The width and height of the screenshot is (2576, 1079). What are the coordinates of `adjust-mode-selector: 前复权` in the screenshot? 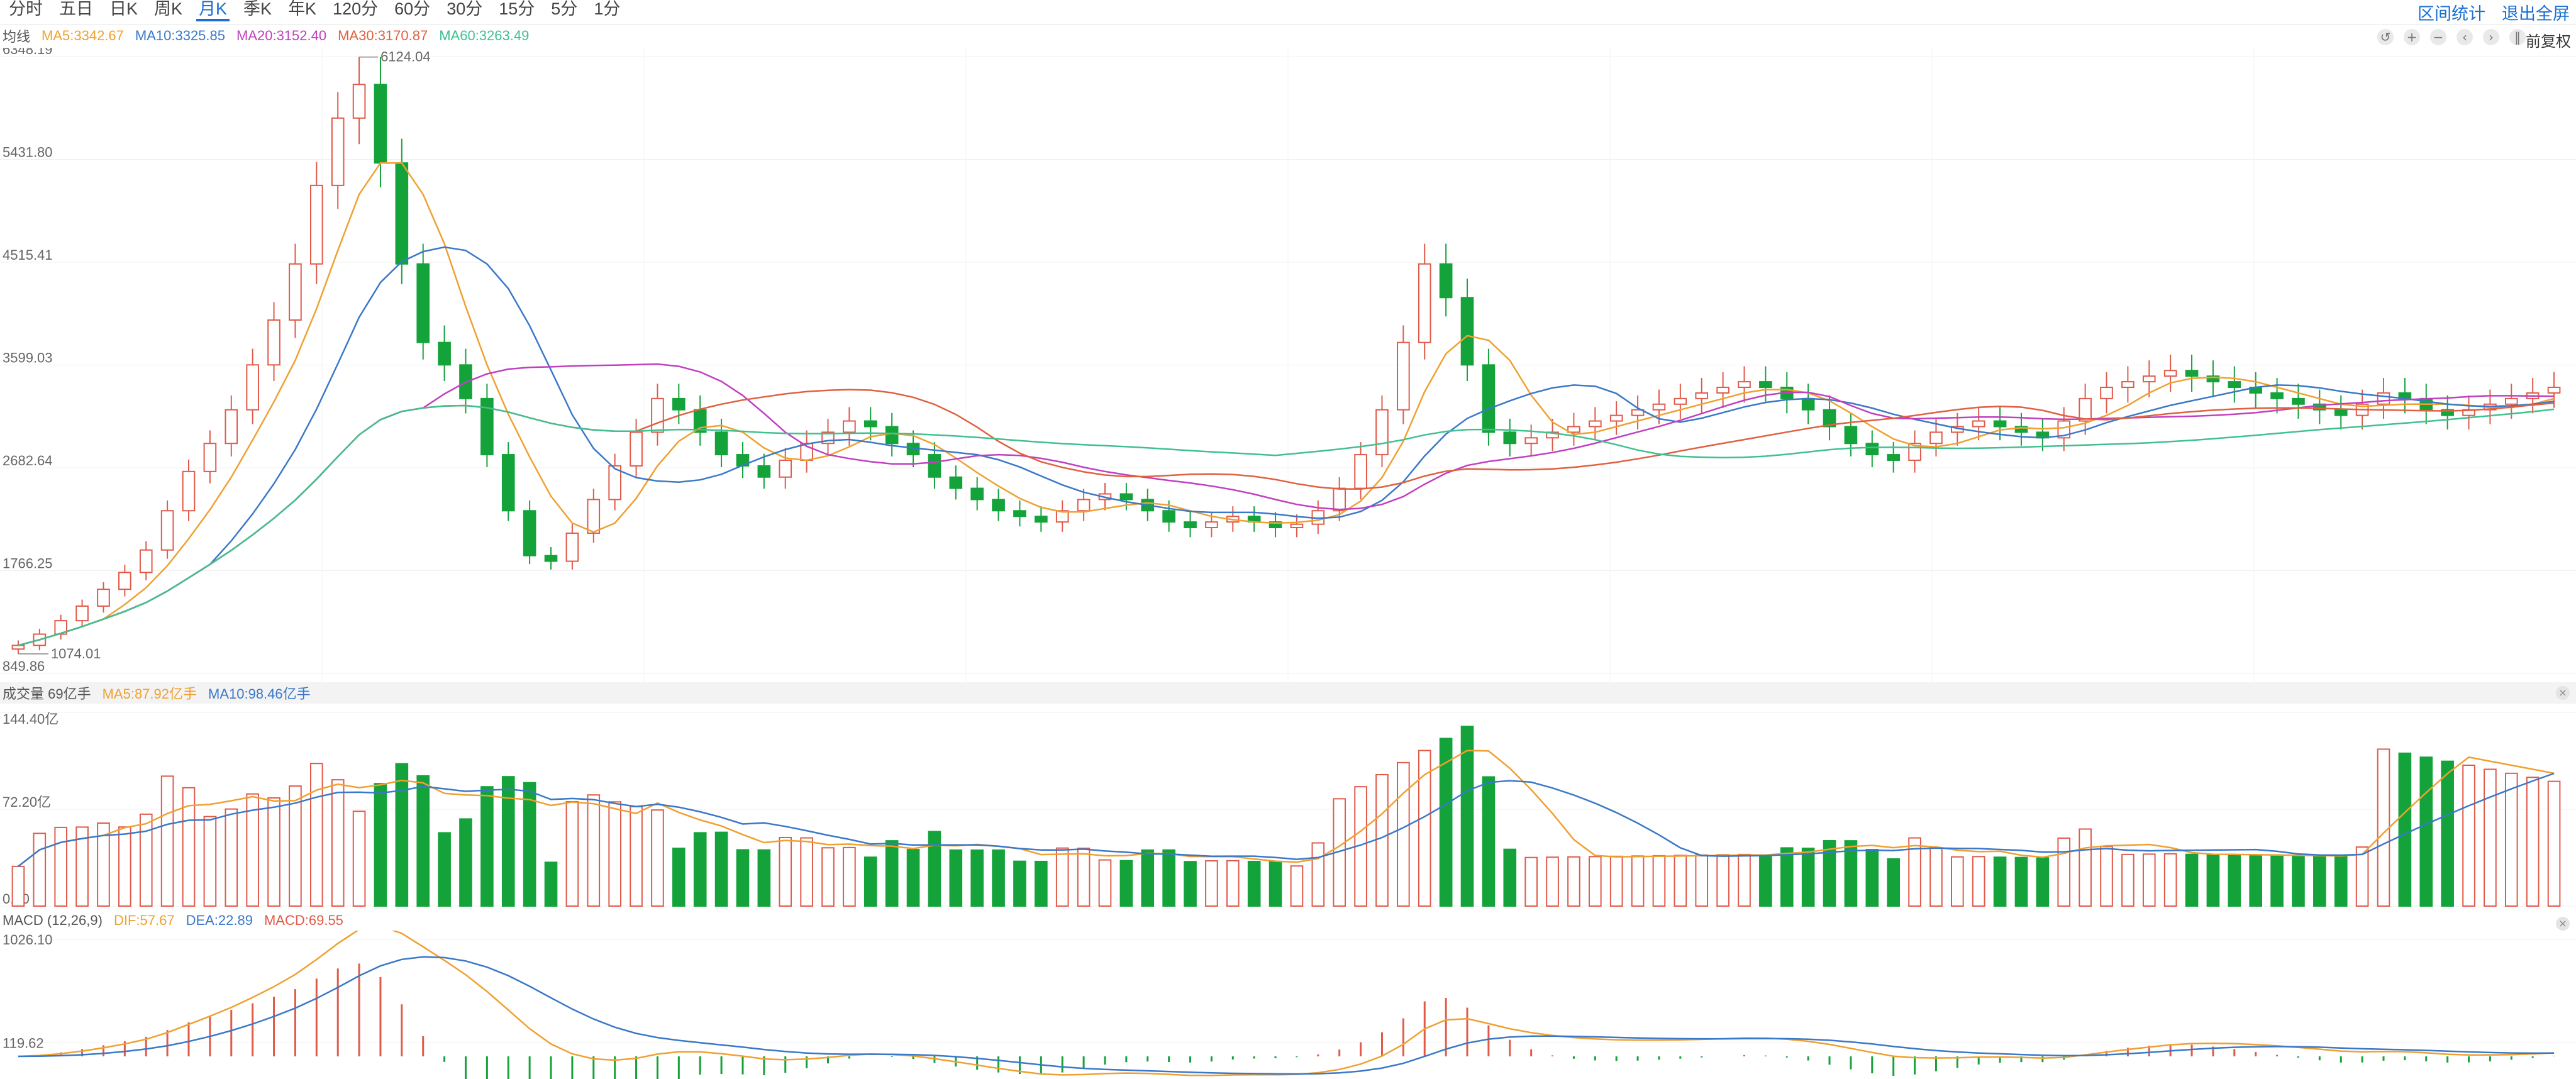 It's located at (2548, 41).